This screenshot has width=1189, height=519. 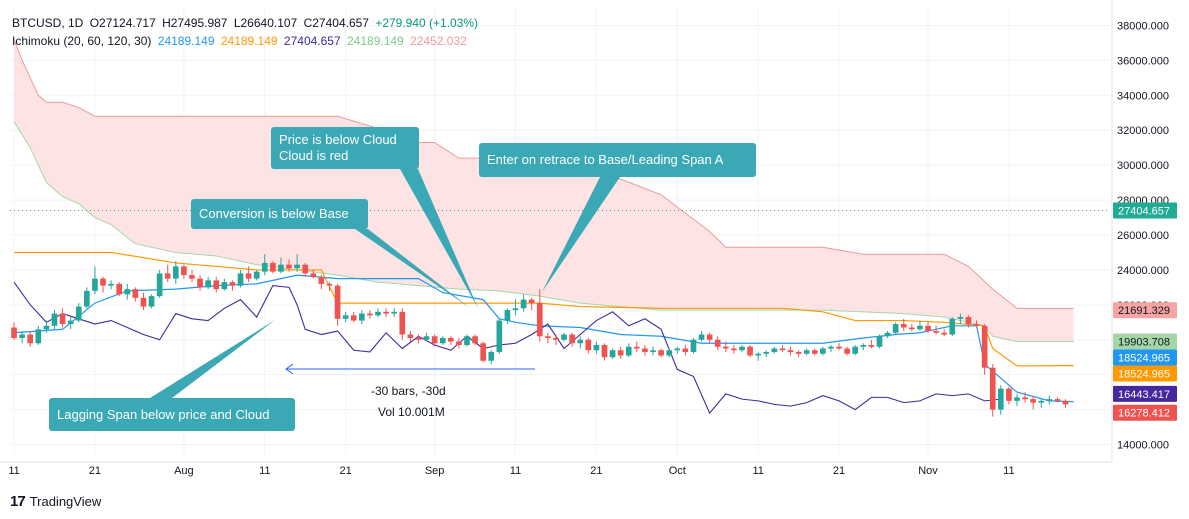 What do you see at coordinates (95, 471) in the screenshot?
I see `time-tick-label: 21` at bounding box center [95, 471].